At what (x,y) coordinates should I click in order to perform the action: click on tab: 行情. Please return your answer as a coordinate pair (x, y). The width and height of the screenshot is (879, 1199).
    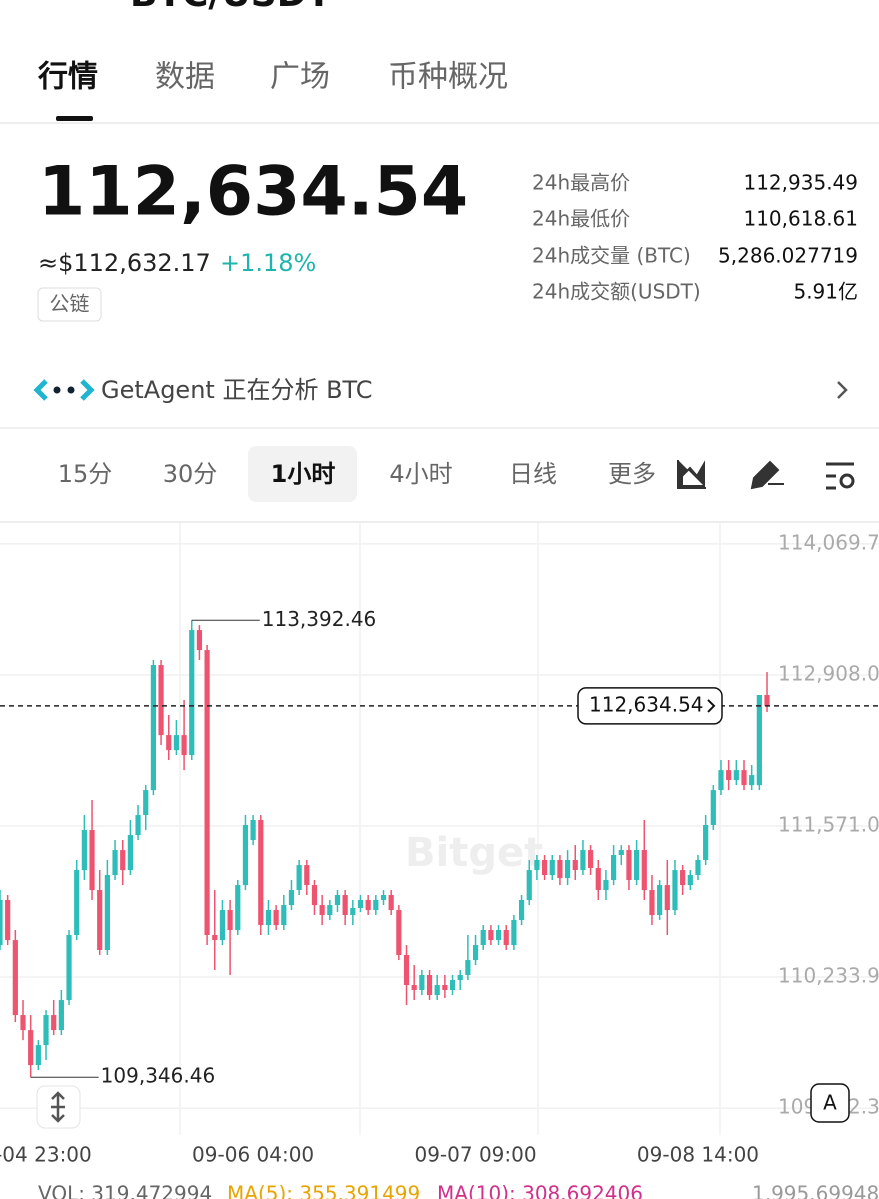
    Looking at the image, I should click on (67, 77).